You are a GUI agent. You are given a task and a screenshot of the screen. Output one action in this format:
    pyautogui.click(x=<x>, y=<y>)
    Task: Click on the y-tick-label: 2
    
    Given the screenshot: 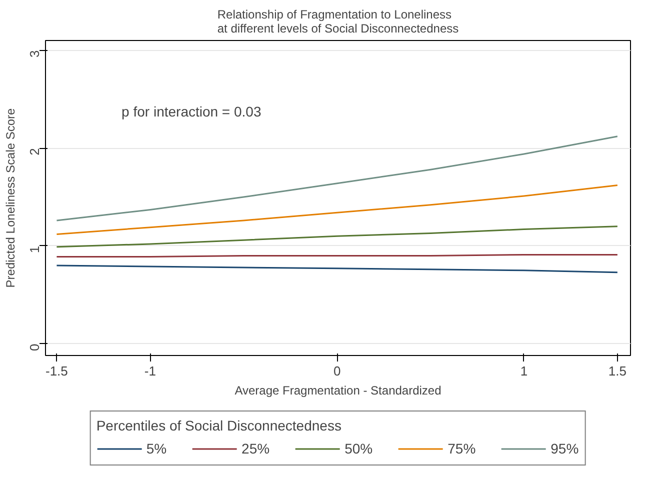 What is the action you would take?
    pyautogui.click(x=34, y=152)
    